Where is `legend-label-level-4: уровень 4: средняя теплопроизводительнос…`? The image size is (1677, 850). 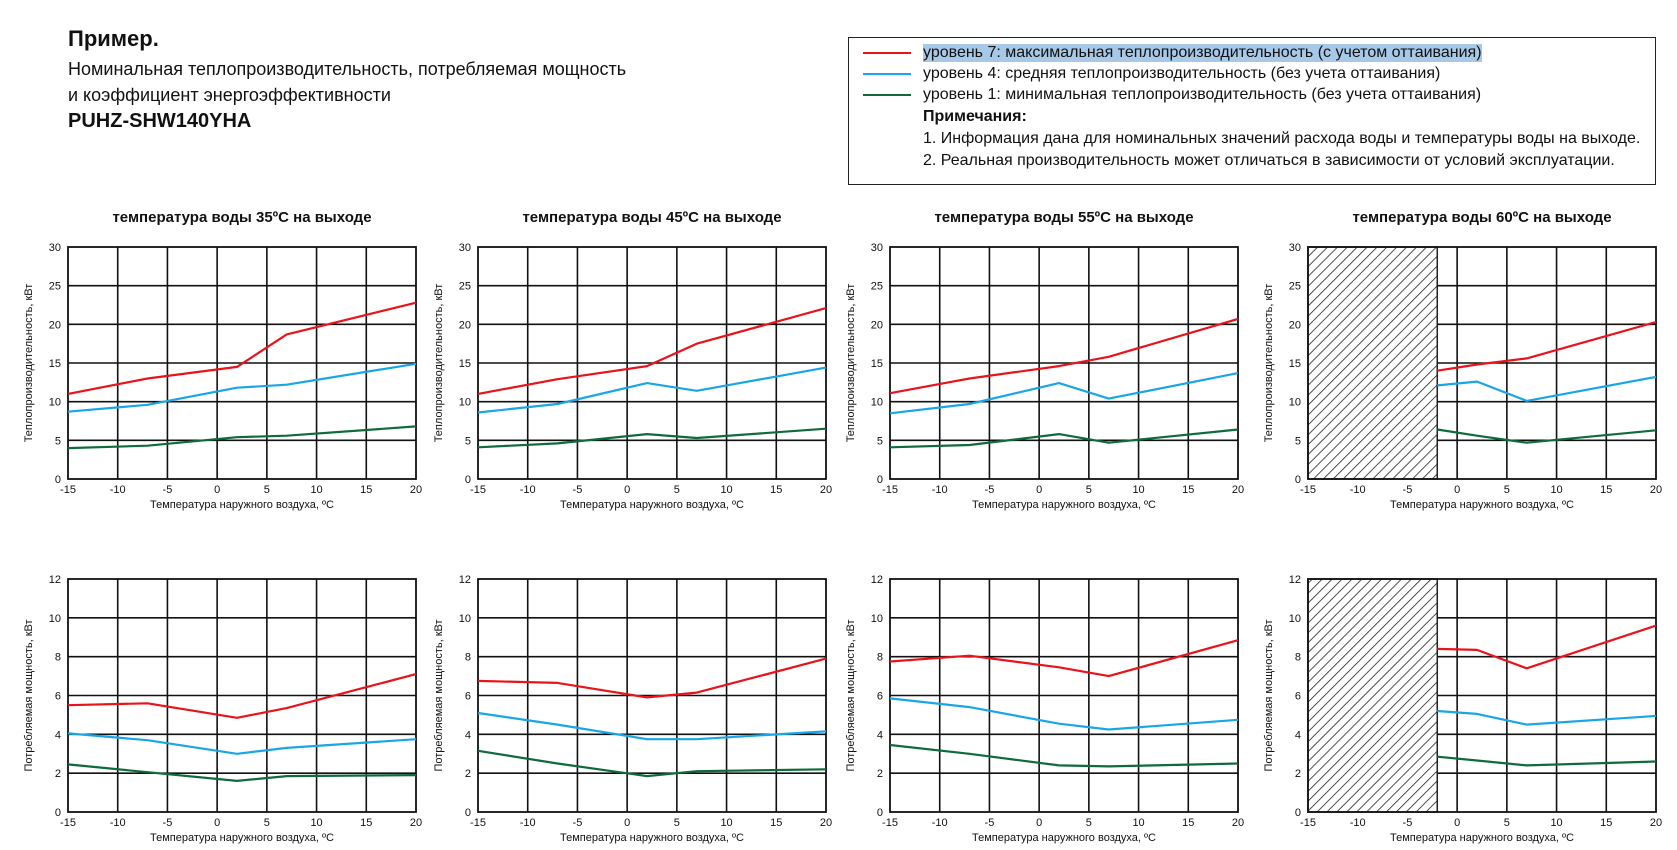 legend-label-level-4: уровень 4: средняя теплопроизводительнос… is located at coordinates (1182, 73).